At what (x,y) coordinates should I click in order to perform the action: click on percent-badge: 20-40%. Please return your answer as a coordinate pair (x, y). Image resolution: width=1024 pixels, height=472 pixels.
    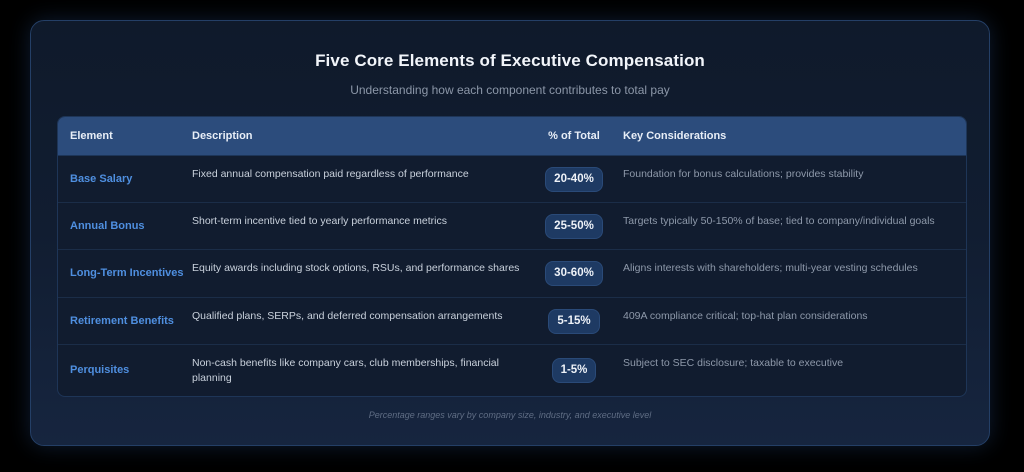
    Looking at the image, I should click on (574, 179).